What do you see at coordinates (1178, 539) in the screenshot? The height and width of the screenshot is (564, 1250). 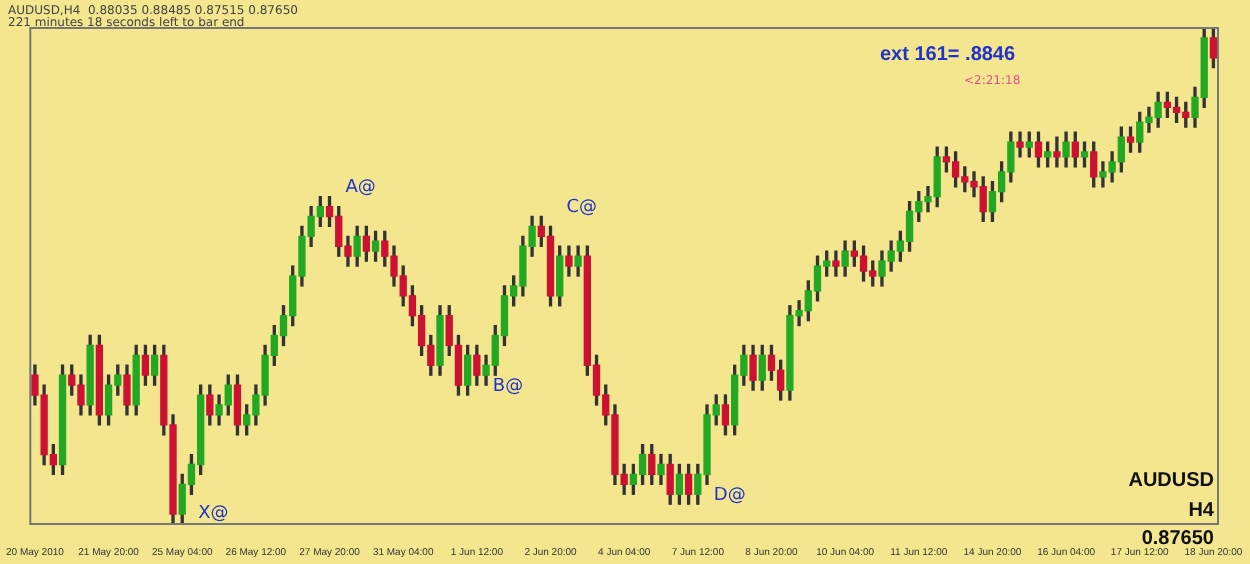 I see `text: 0.87650` at bounding box center [1178, 539].